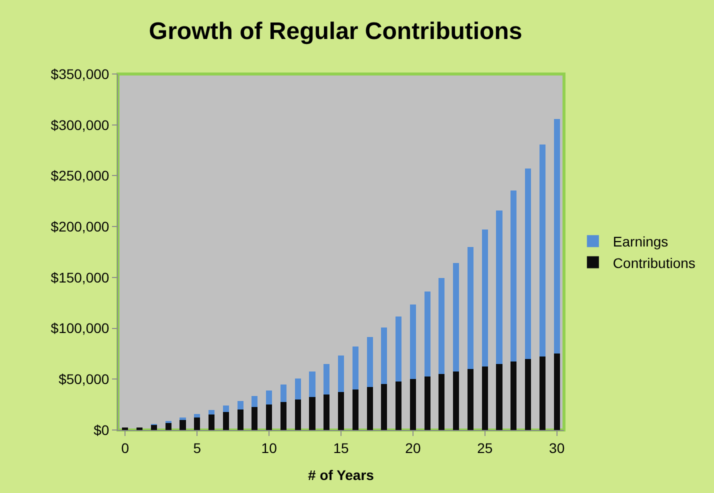  I want to click on y-tick-label: $350,000, so click(80, 74).